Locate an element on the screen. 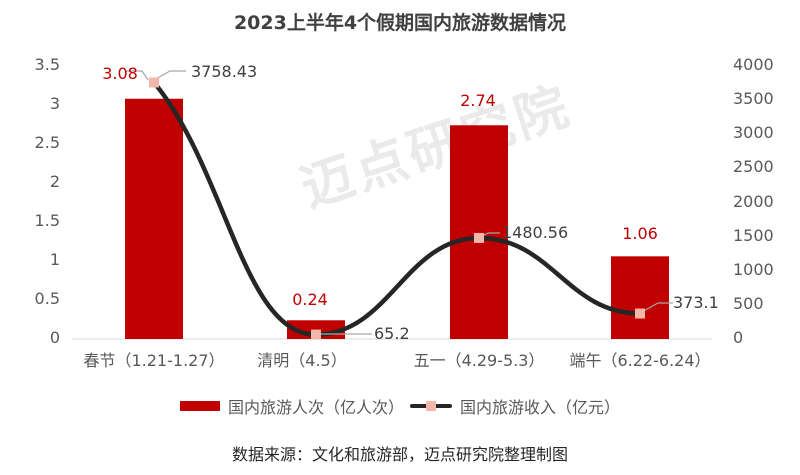 Image resolution: width=800 pixels, height=475 pixels. right-y-tick: 3000 is located at coordinates (753, 133).